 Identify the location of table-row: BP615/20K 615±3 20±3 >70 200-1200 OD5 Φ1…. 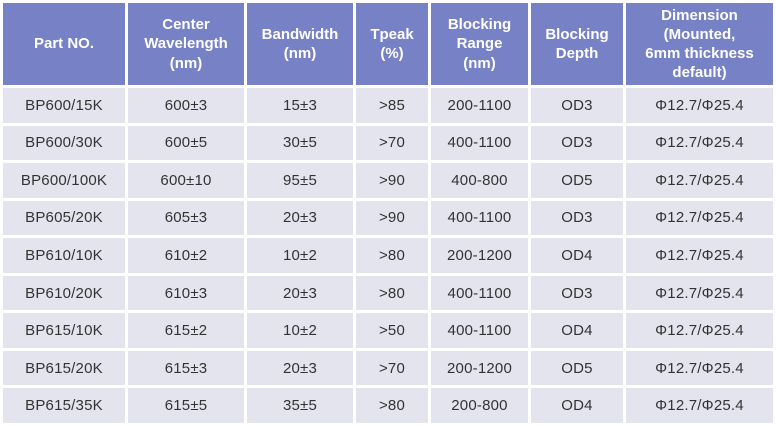
(388, 368).